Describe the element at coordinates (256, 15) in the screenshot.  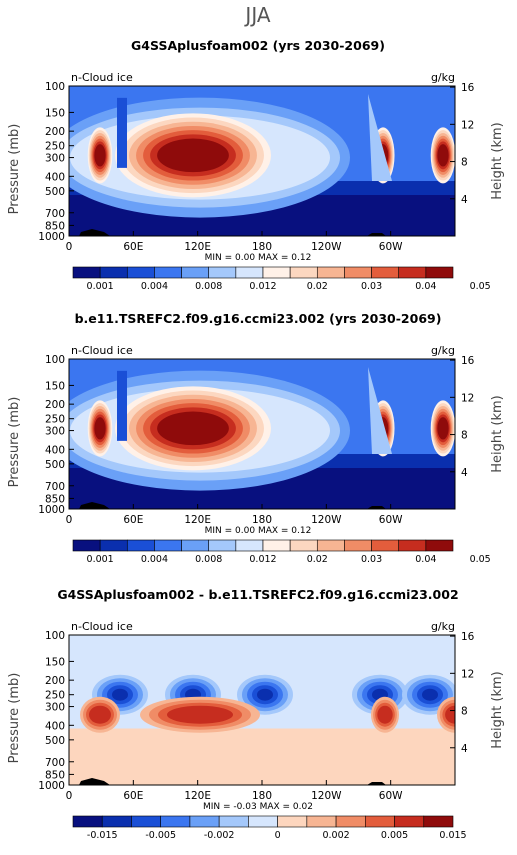
I see `season-title: JJA` at that location.